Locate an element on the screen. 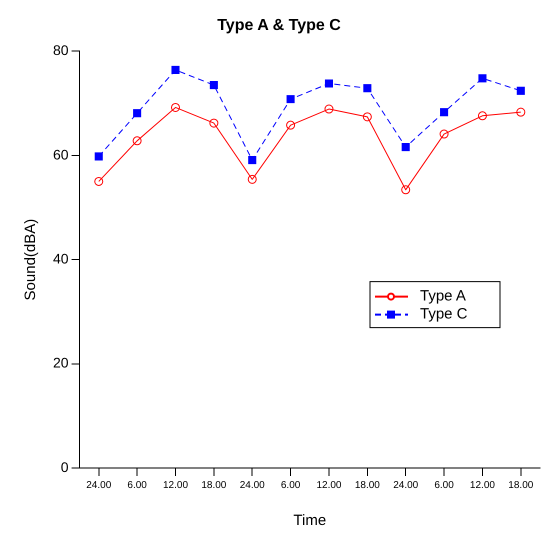  y-tick-label: 80 is located at coordinates (60, 50).